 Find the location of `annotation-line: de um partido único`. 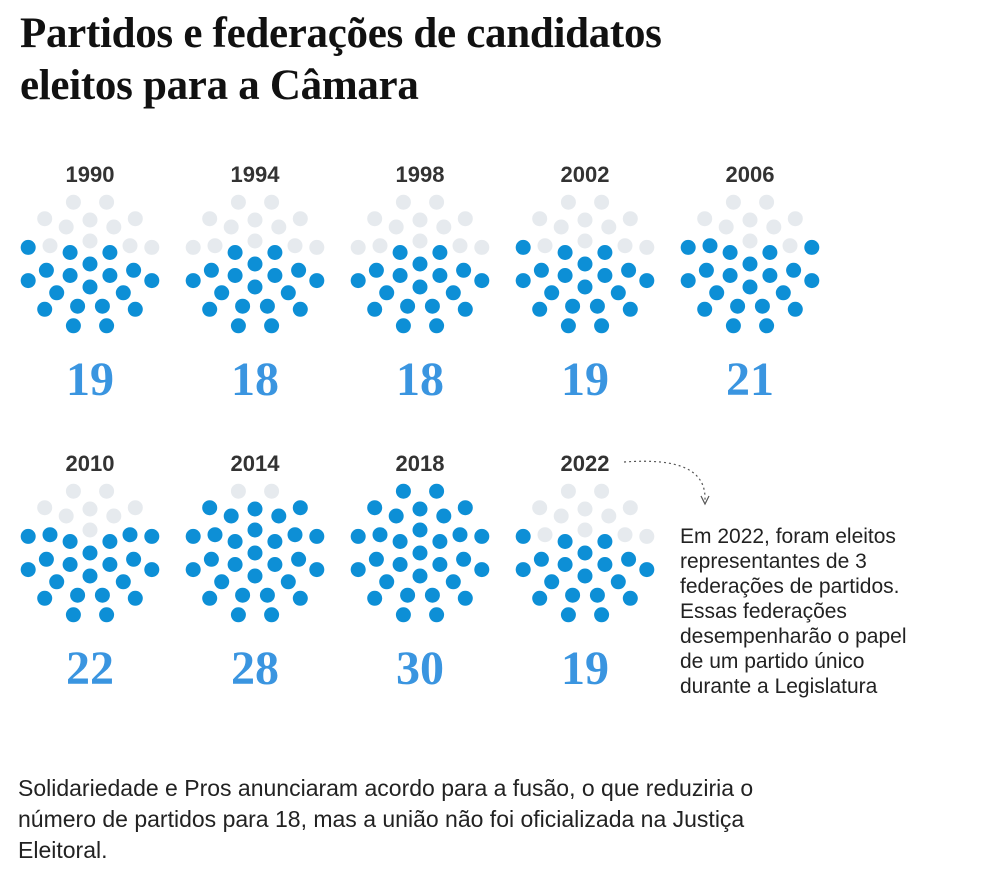

annotation-line: de um partido único is located at coordinates (772, 661).